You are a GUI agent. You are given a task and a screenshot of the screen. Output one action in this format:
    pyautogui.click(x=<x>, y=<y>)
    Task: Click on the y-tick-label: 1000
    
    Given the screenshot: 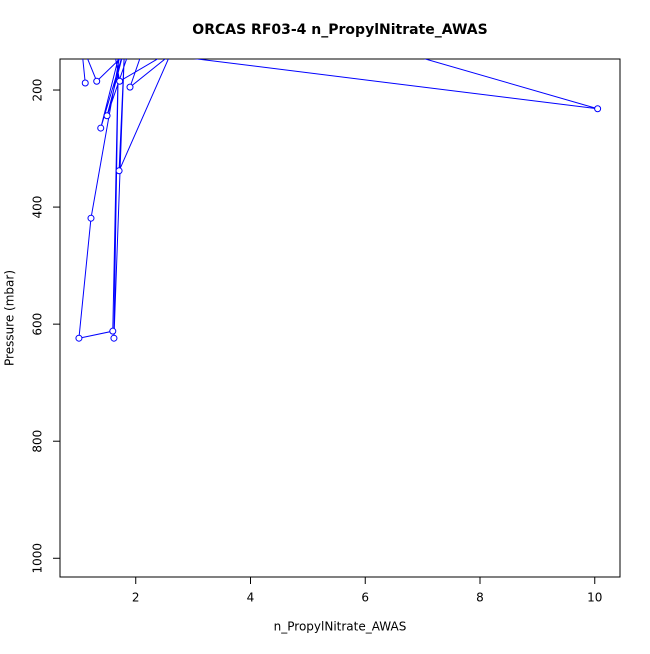 What is the action you would take?
    pyautogui.click(x=38, y=558)
    